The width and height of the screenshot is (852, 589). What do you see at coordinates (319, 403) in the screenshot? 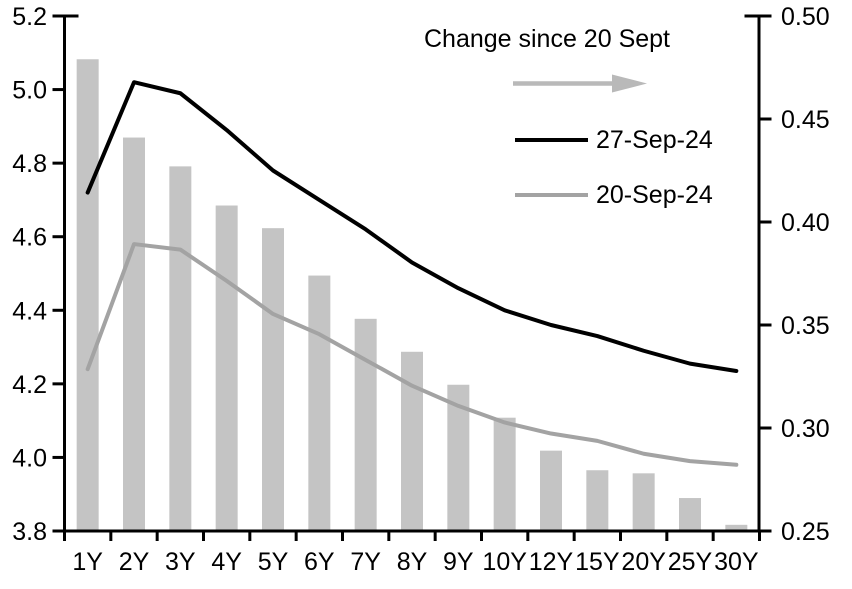
I see `bar-change-6Y` at bounding box center [319, 403].